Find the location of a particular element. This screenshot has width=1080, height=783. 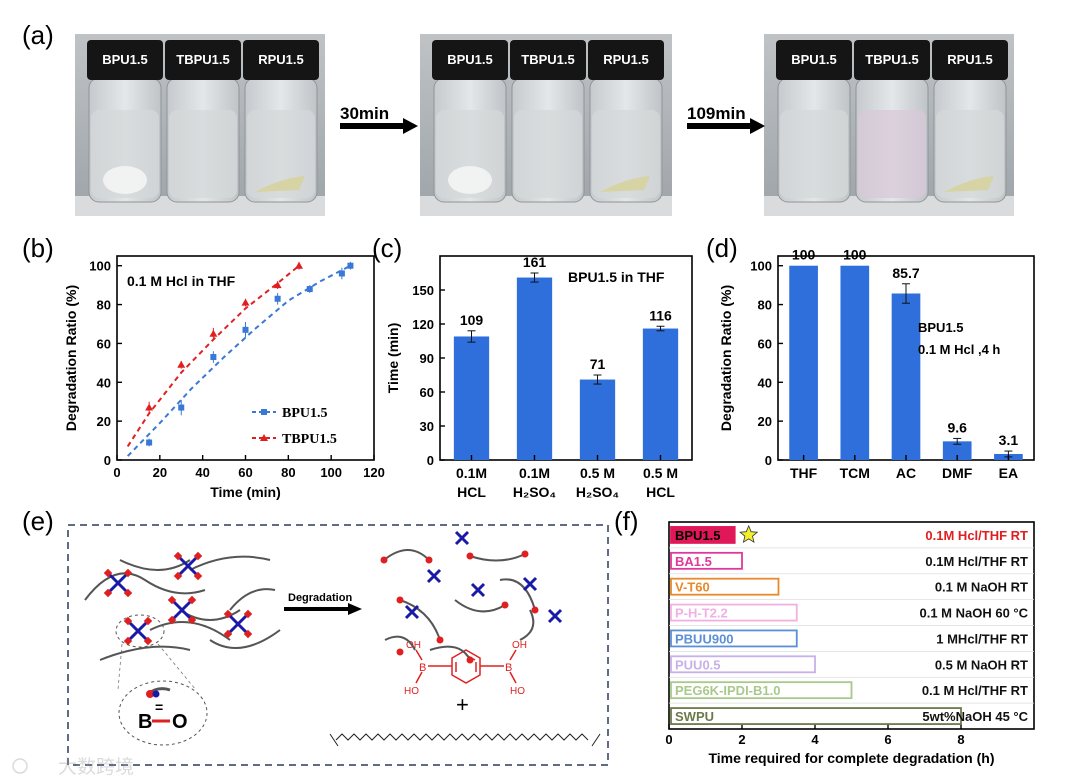

bar-PBUU900 is located at coordinates (734, 638).